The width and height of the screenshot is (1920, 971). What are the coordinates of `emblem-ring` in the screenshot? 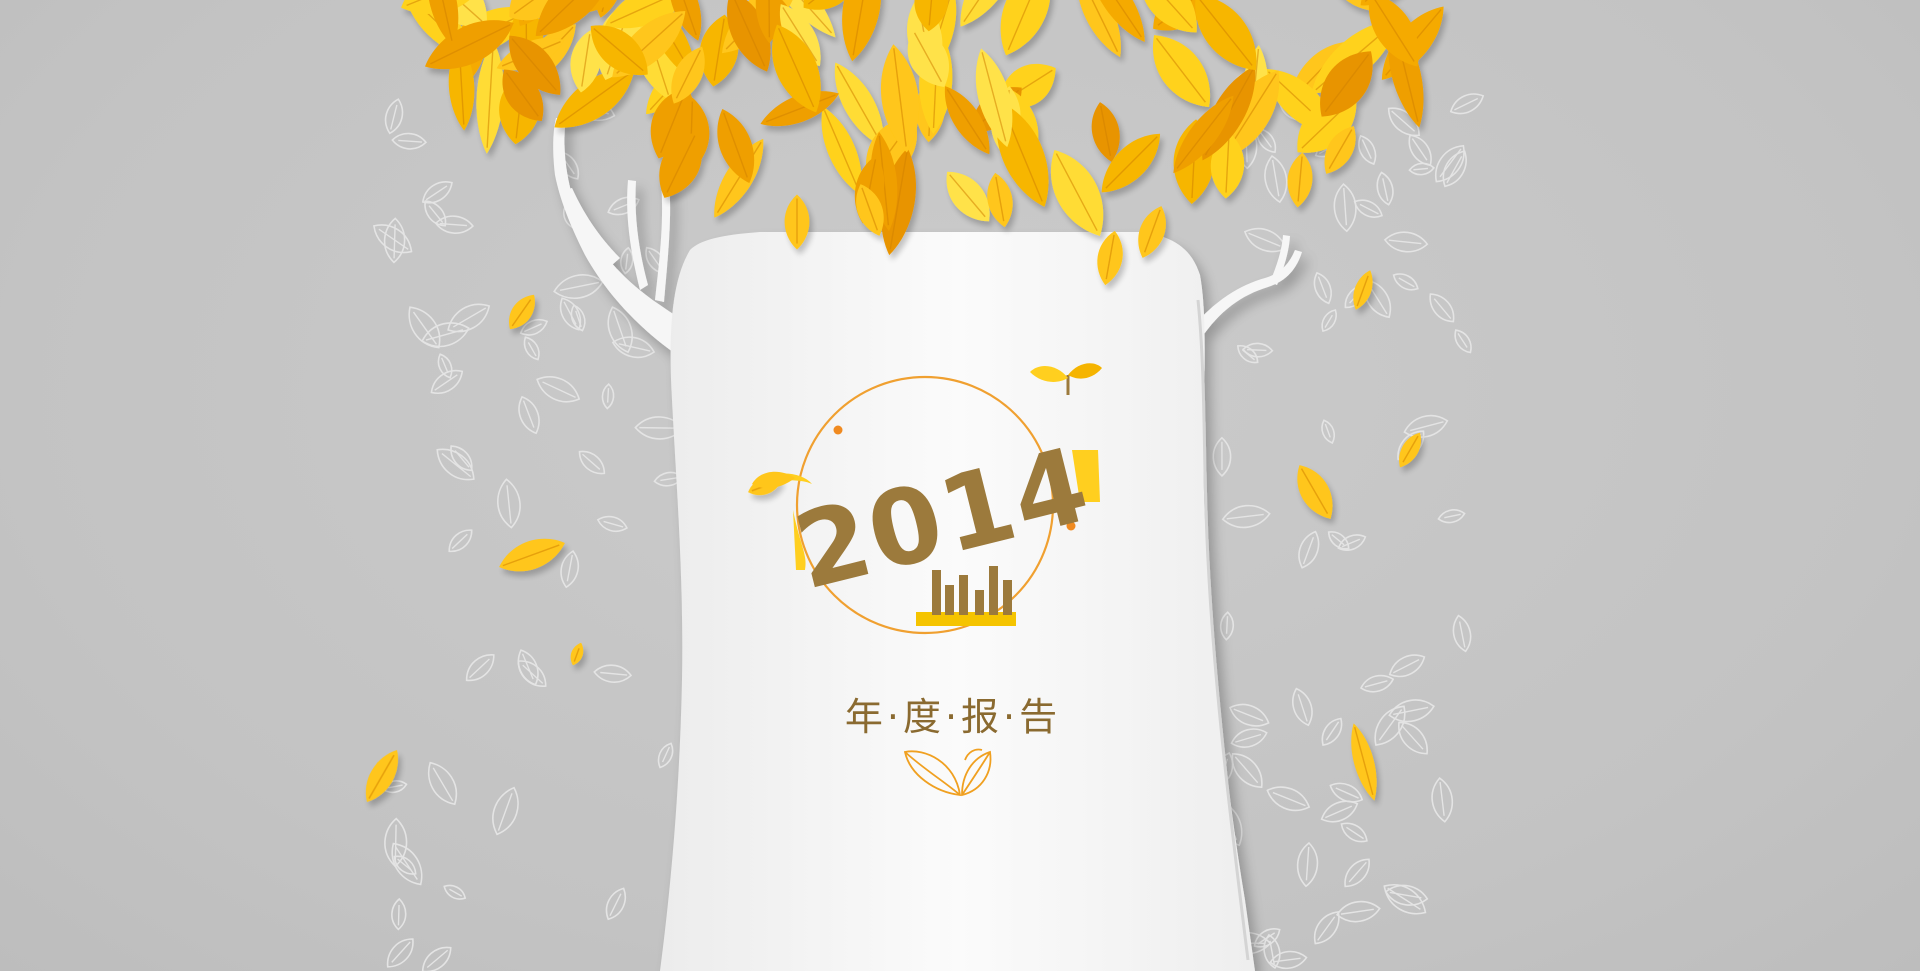 It's located at (925, 505).